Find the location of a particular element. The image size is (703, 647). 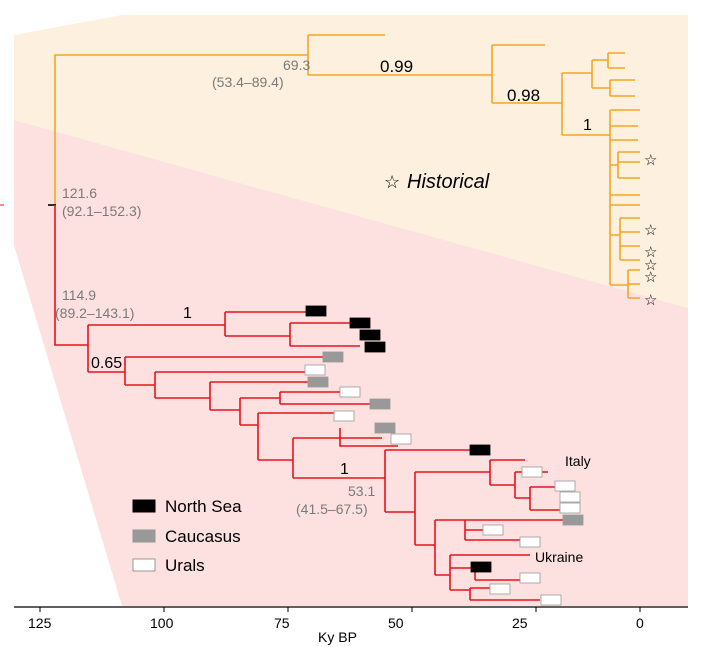

x-tick-label: 75 is located at coordinates (282, 623).